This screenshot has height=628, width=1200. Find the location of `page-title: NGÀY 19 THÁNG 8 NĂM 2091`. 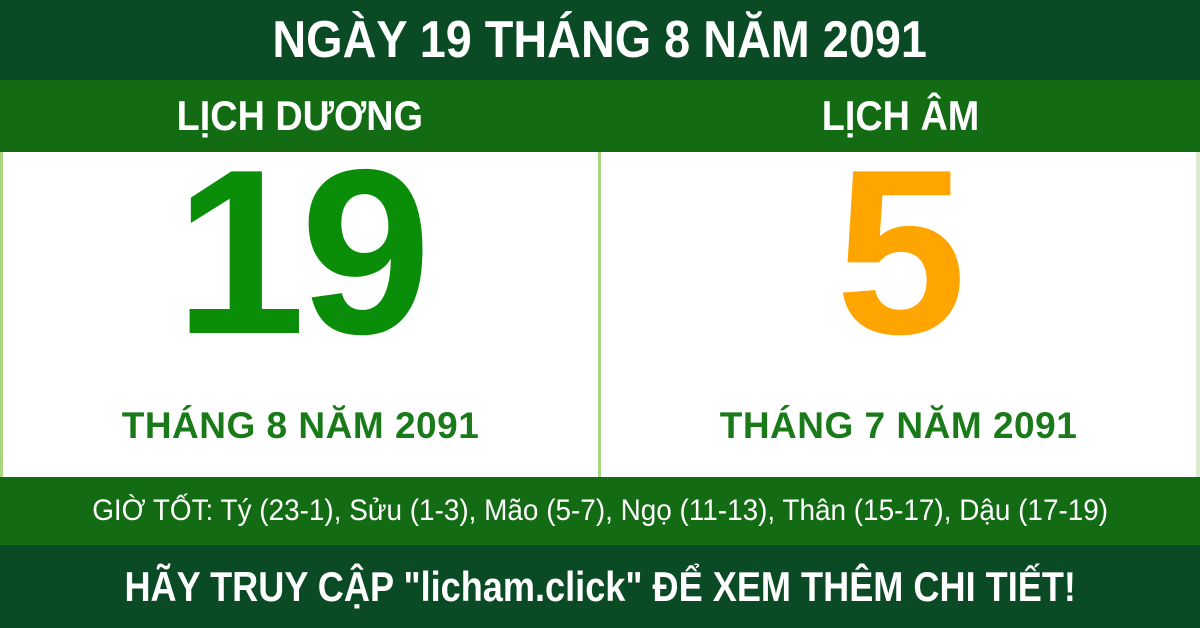

page-title: NGÀY 19 THÁNG 8 NĂM 2091 is located at coordinates (600, 40).